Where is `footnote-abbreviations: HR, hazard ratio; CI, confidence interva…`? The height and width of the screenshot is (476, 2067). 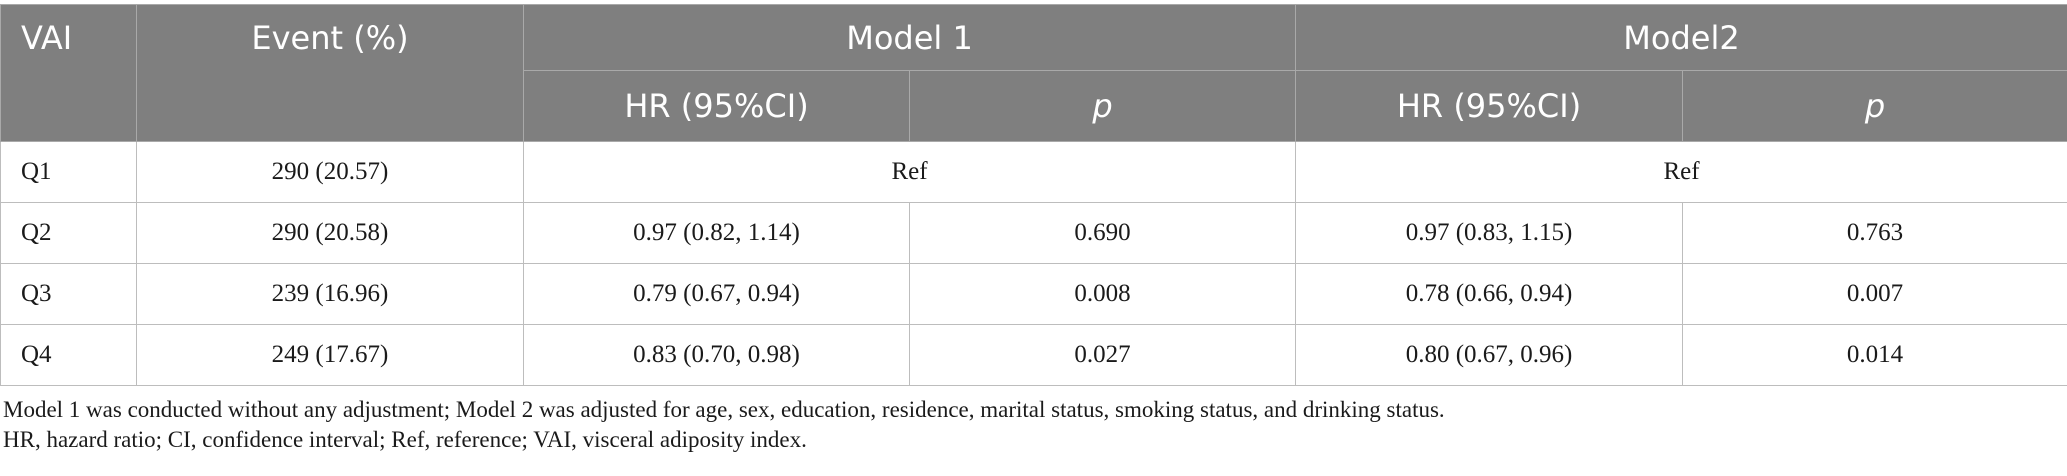 footnote-abbreviations: HR, hazard ratio; CI, confidence interva… is located at coordinates (405, 439).